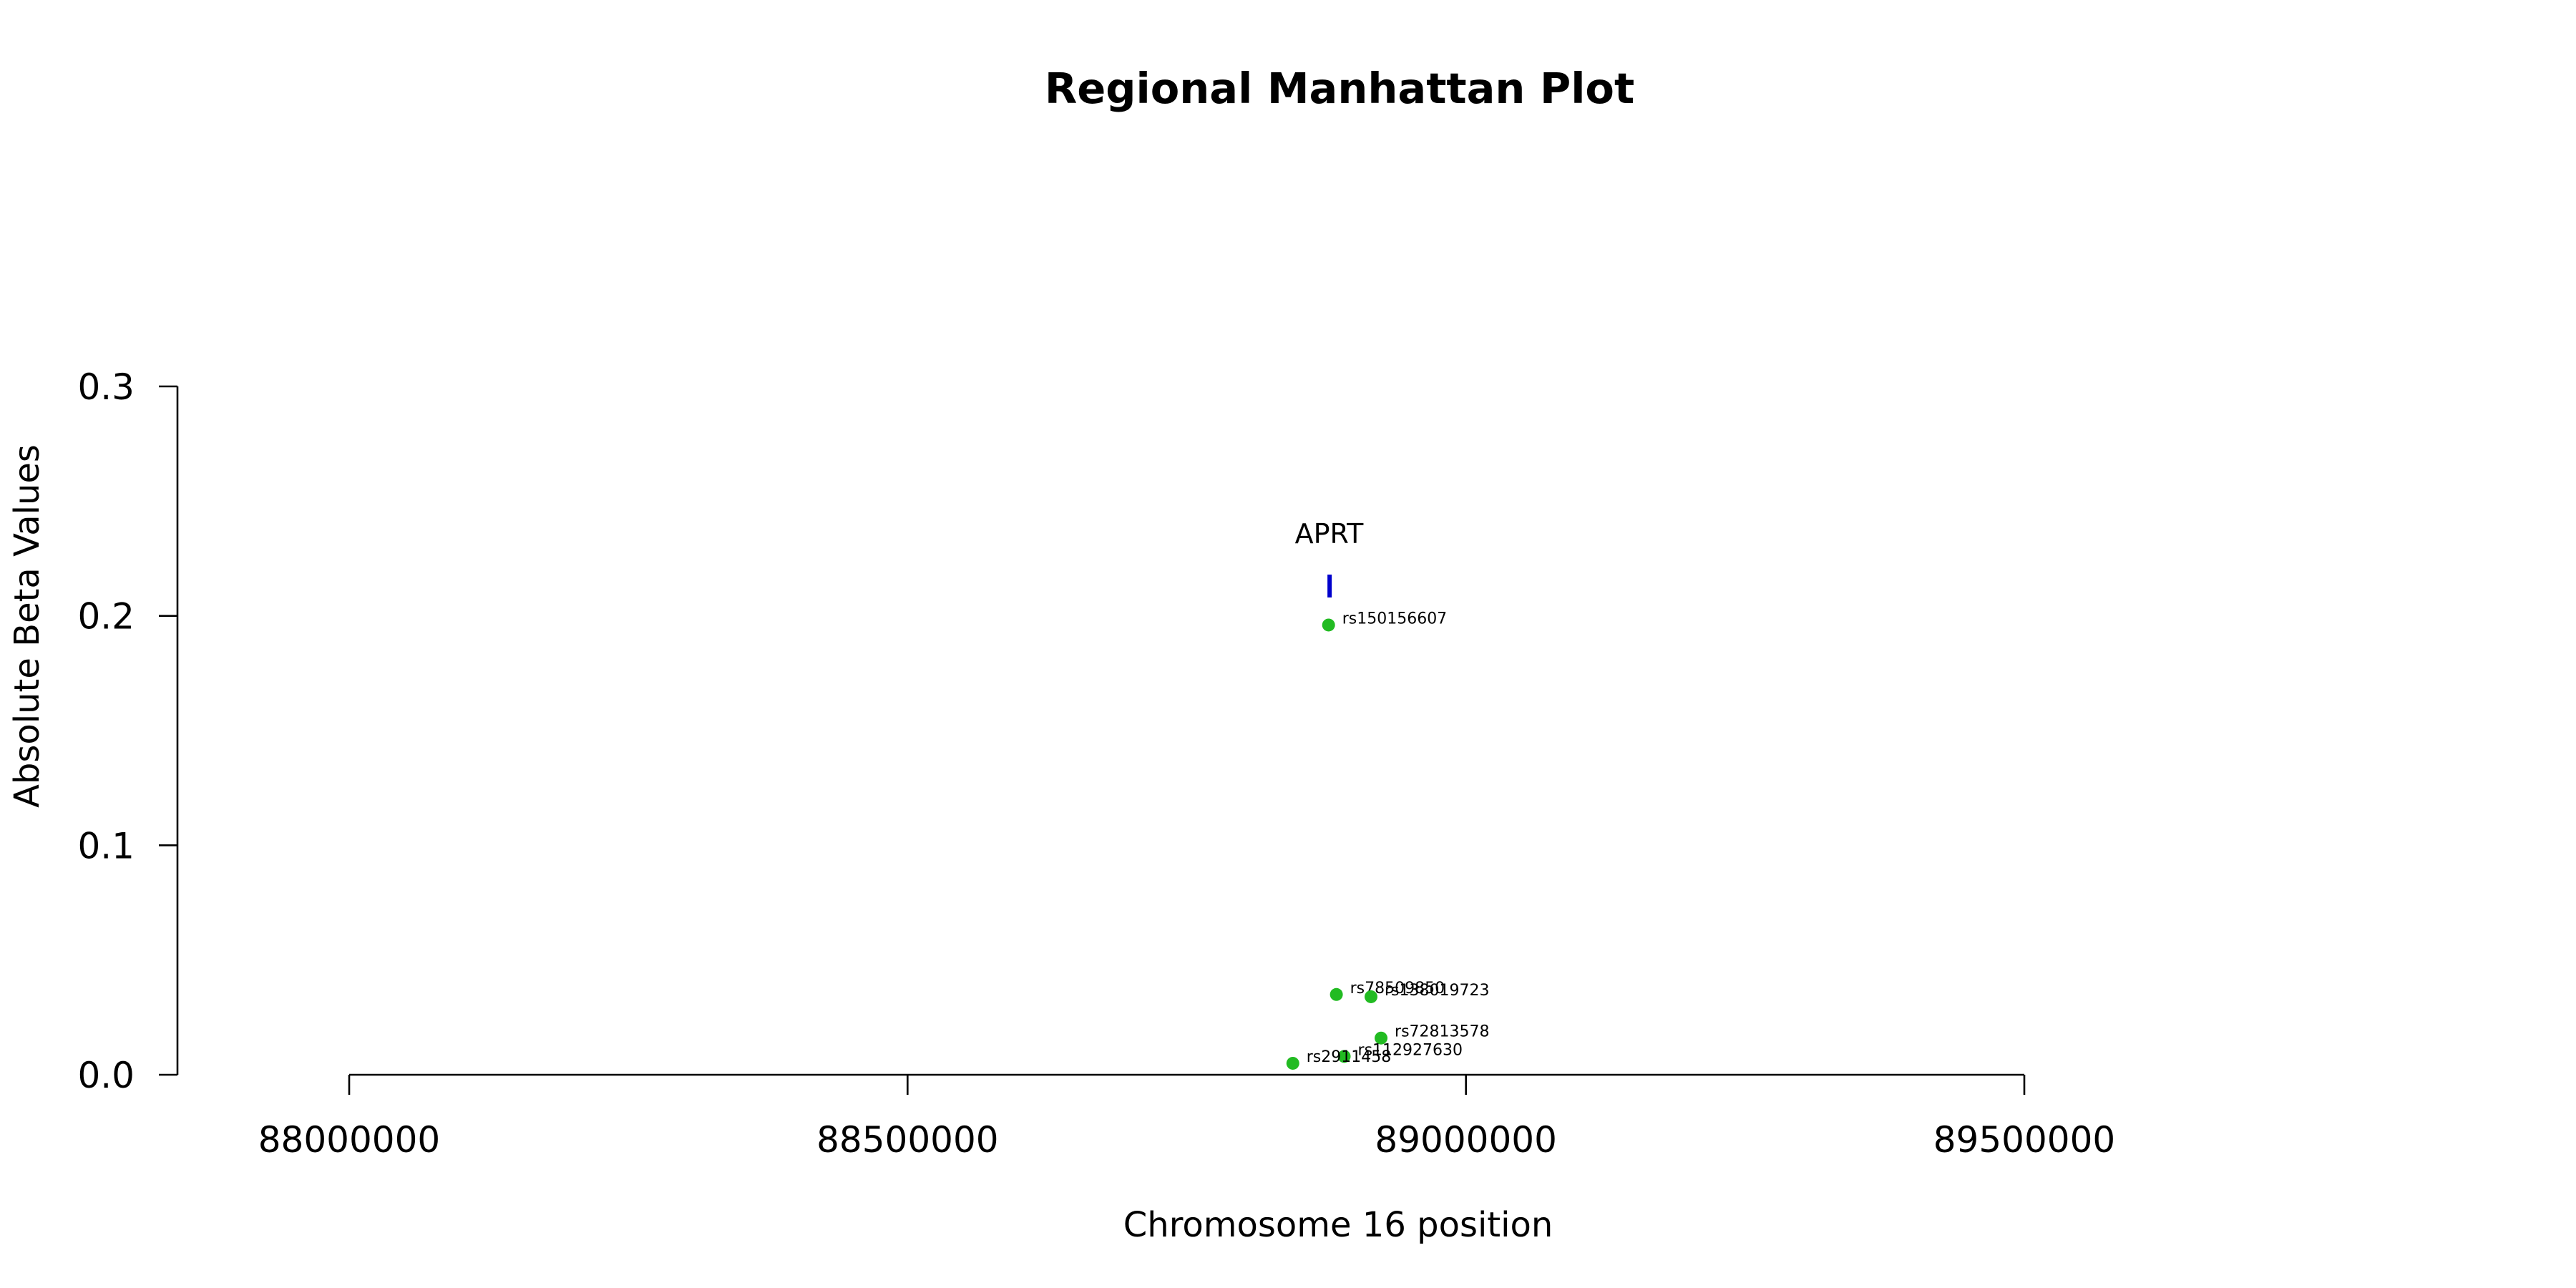 The height and width of the screenshot is (1288, 2576). Describe the element at coordinates (1329, 585) in the screenshot. I see `gene-bar` at that location.